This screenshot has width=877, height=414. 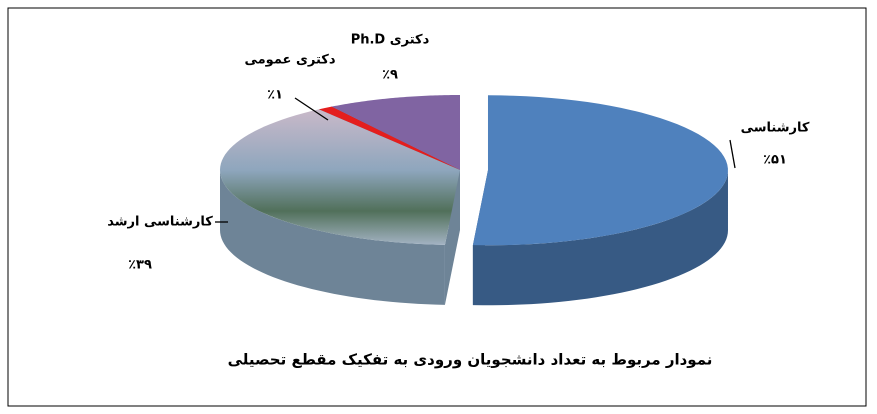 What do you see at coordinates (775, 128) in the screenshot?
I see `slice-label: کارشناسی` at bounding box center [775, 128].